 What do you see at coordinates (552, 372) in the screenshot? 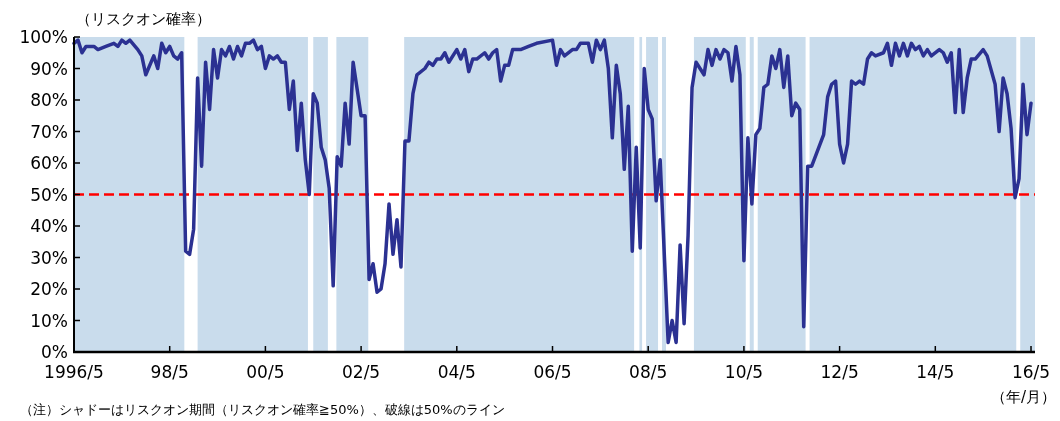
I see `x-tick-label: 06/5` at bounding box center [552, 372].